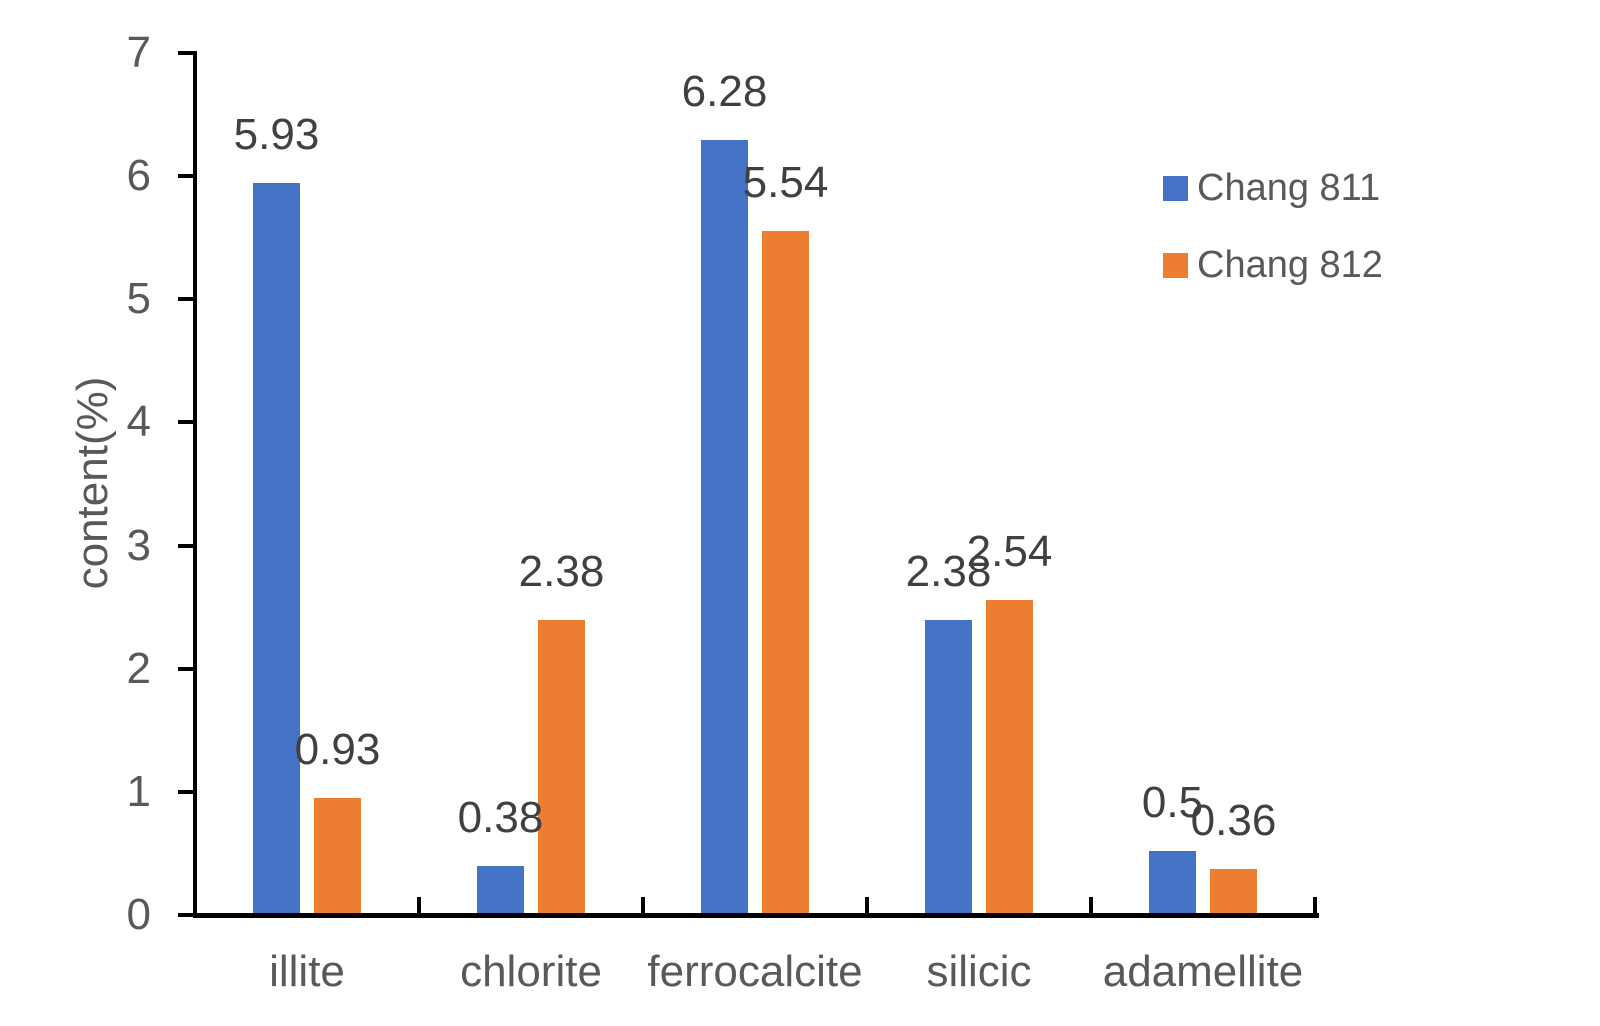 The height and width of the screenshot is (1026, 1600). I want to click on y-tick-label-1: 1, so click(138, 791).